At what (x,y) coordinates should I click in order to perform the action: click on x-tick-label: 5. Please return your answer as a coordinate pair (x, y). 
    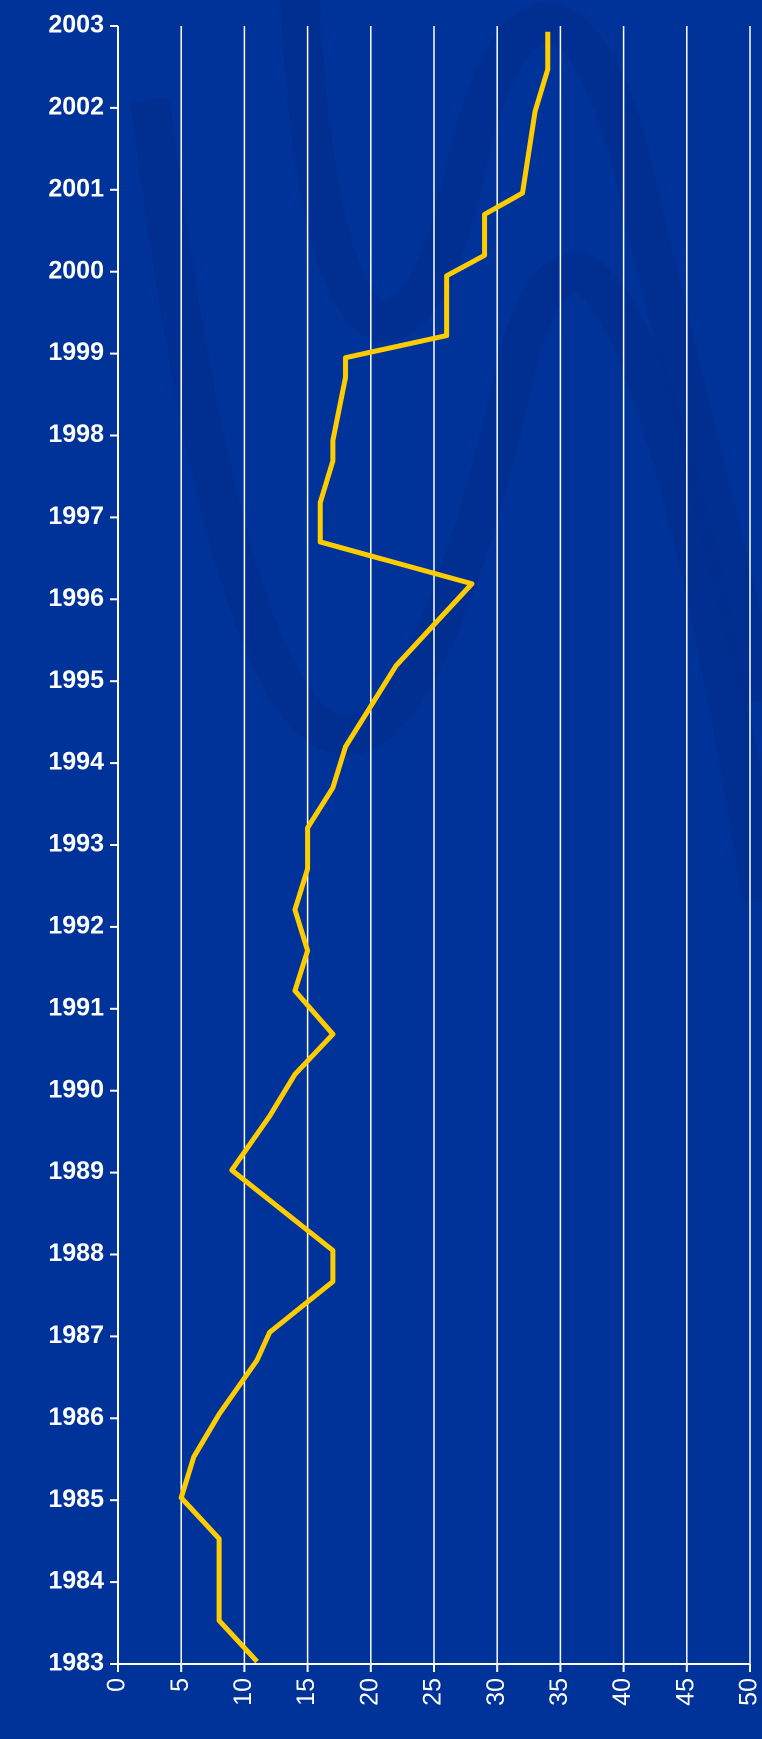
    Looking at the image, I should click on (180, 1685).